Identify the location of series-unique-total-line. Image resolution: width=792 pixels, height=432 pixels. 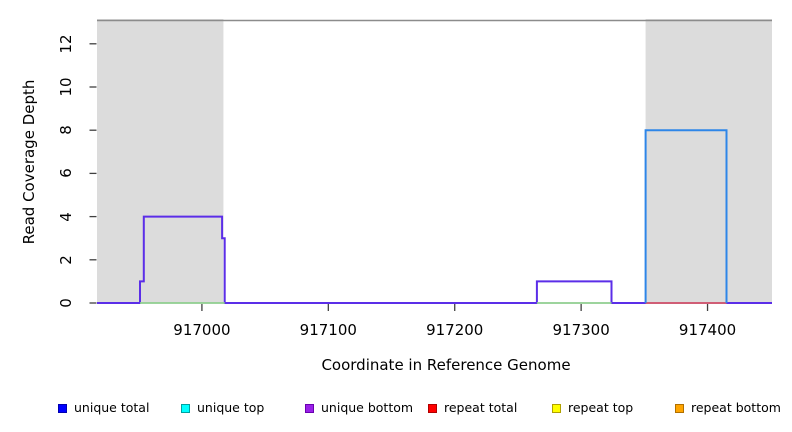
(686, 216).